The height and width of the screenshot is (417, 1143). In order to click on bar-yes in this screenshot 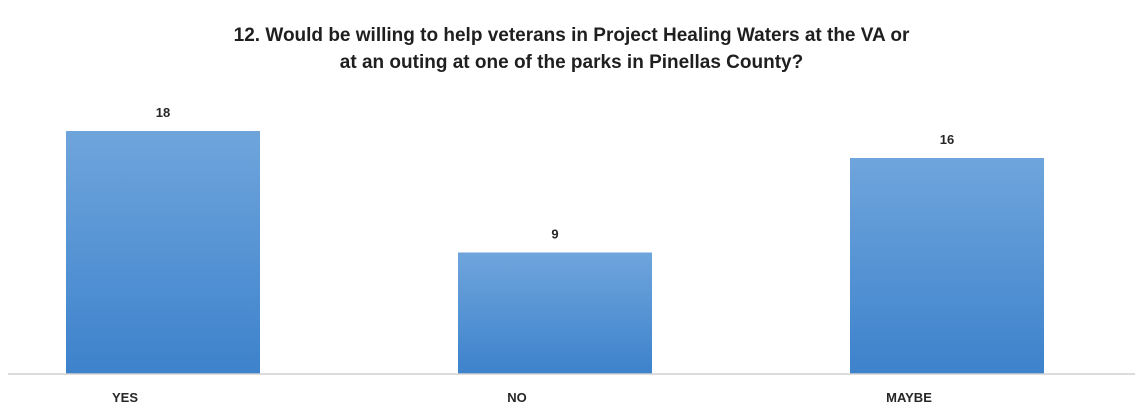, I will do `click(163, 252)`.